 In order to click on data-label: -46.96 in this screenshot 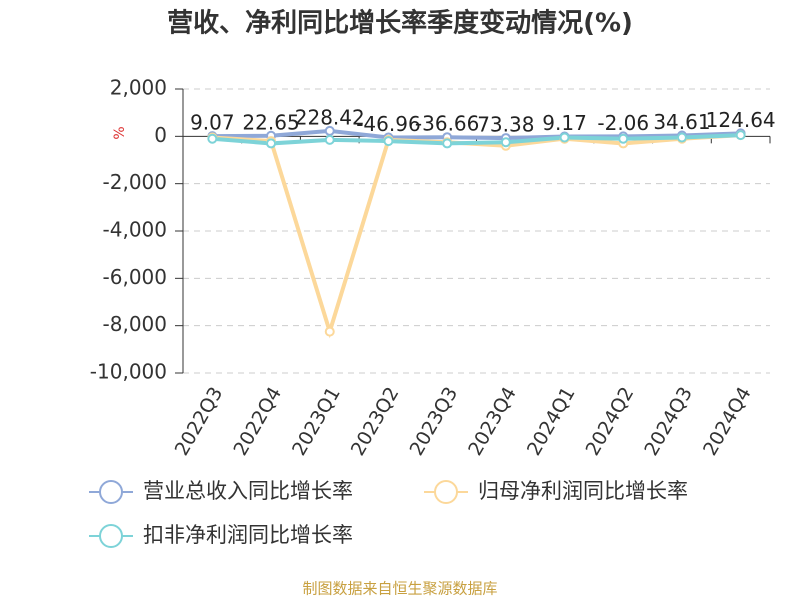, I will do `click(388, 124)`.